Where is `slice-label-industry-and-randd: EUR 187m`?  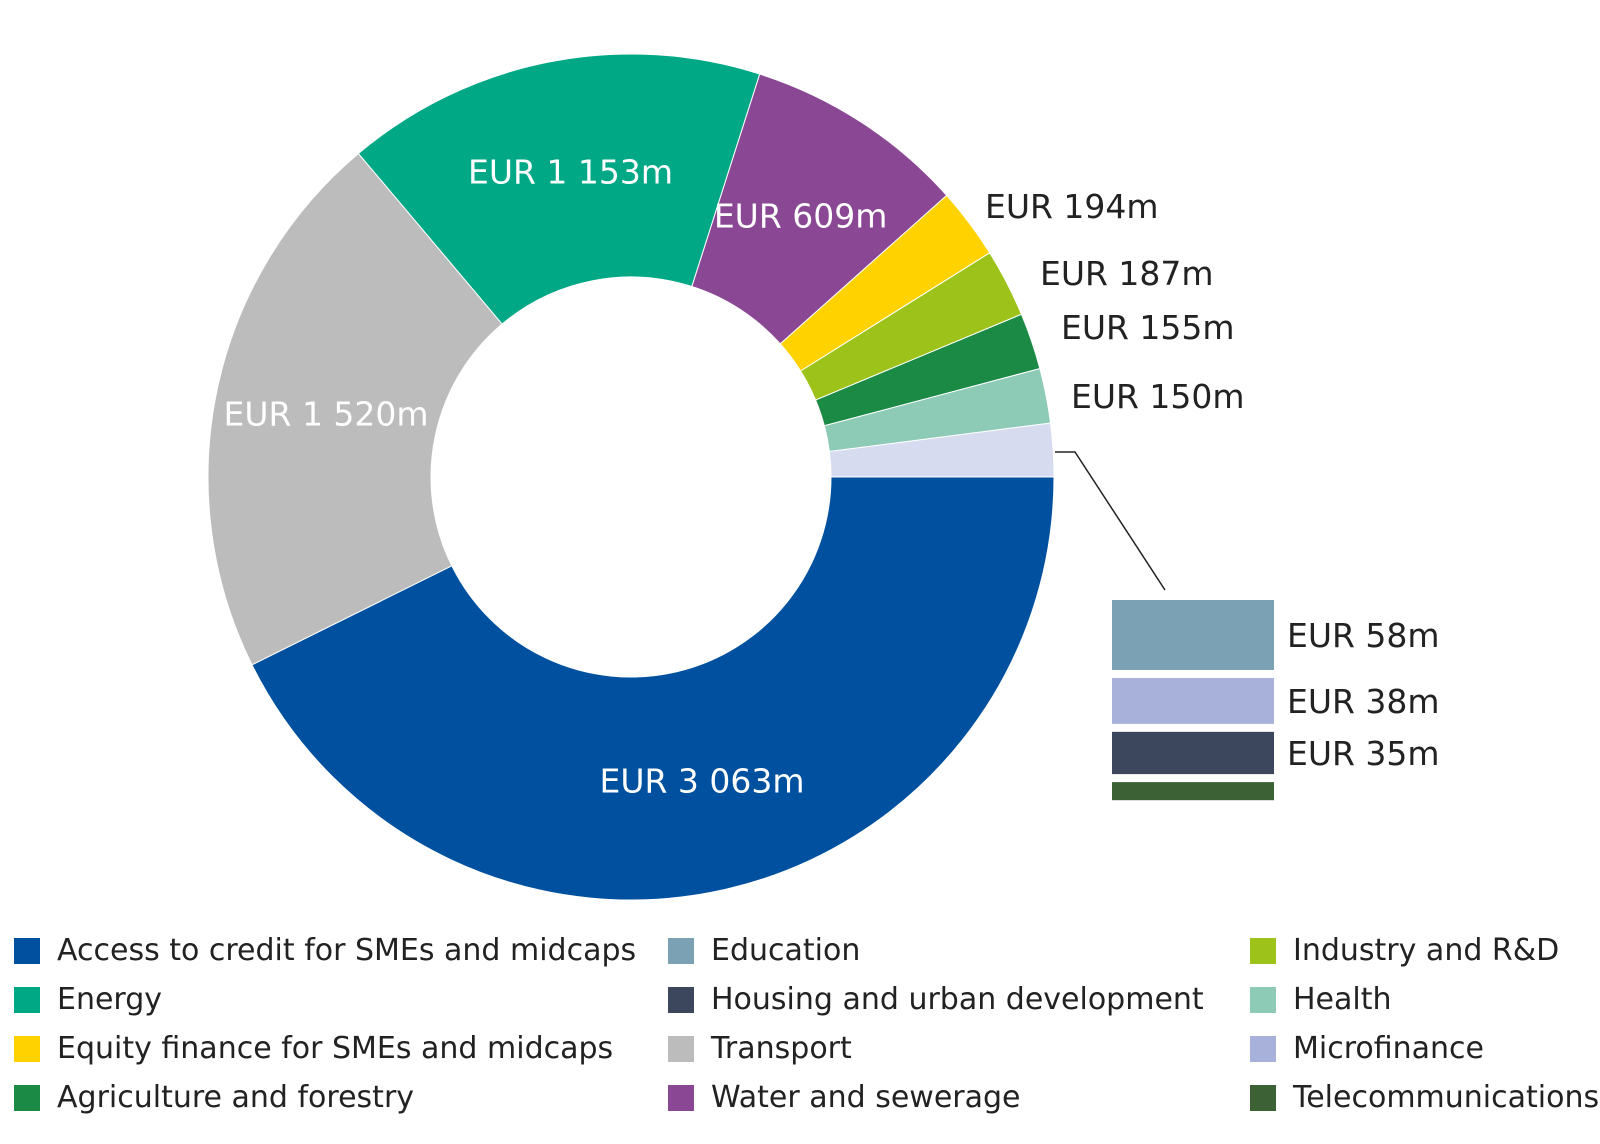
slice-label-industry-and-randd: EUR 187m is located at coordinates (1127, 273).